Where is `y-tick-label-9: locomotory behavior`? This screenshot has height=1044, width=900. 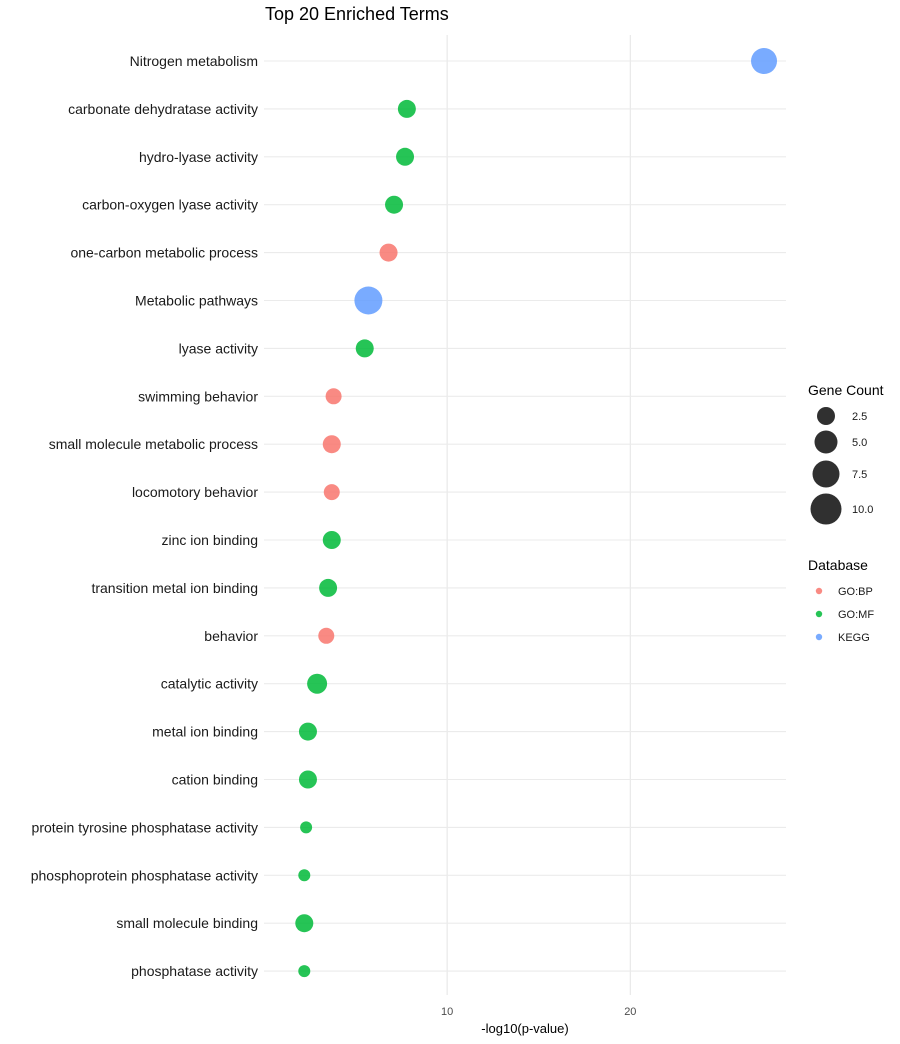 y-tick-label-9: locomotory behavior is located at coordinates (195, 492).